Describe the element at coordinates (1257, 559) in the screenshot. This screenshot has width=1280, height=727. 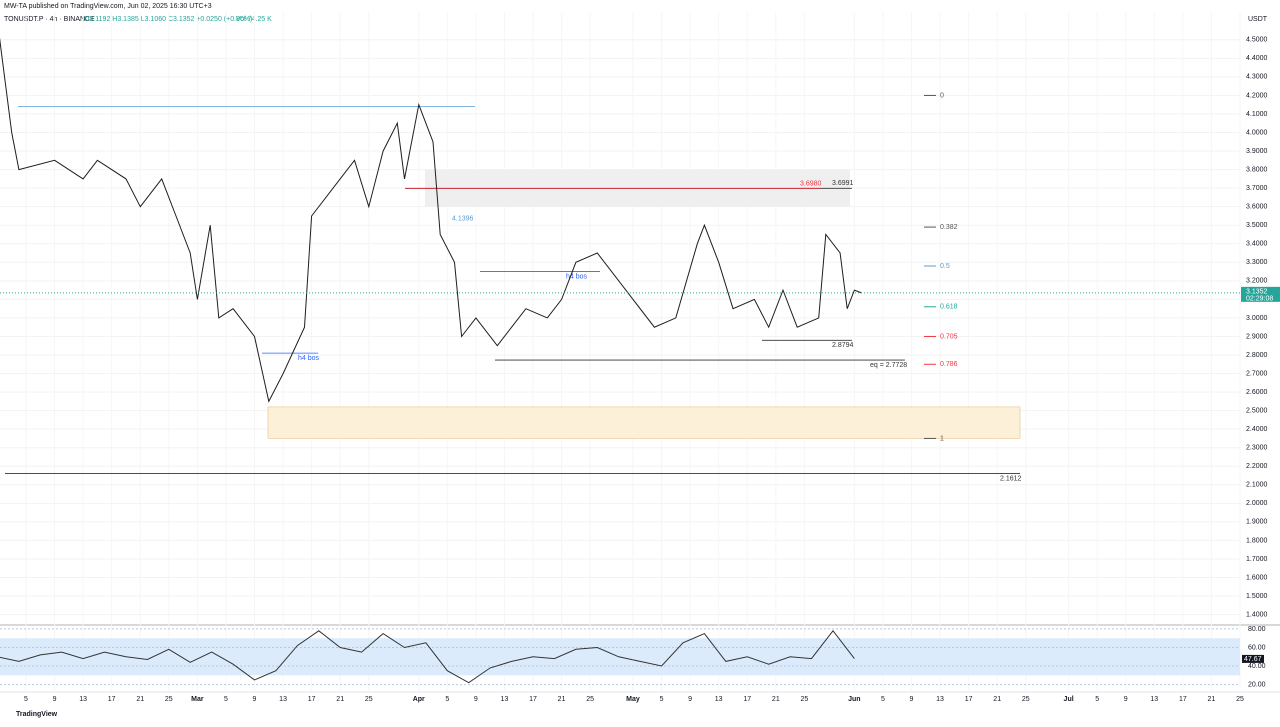
I see `y-tick-label: 1.7000` at that location.